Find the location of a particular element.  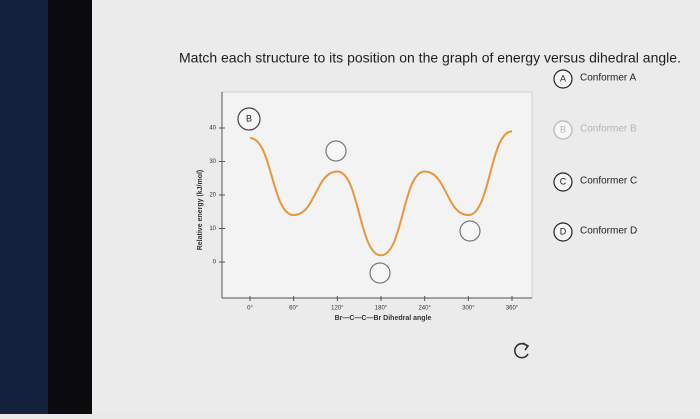

y-tick-label: 0 is located at coordinates (215, 263).